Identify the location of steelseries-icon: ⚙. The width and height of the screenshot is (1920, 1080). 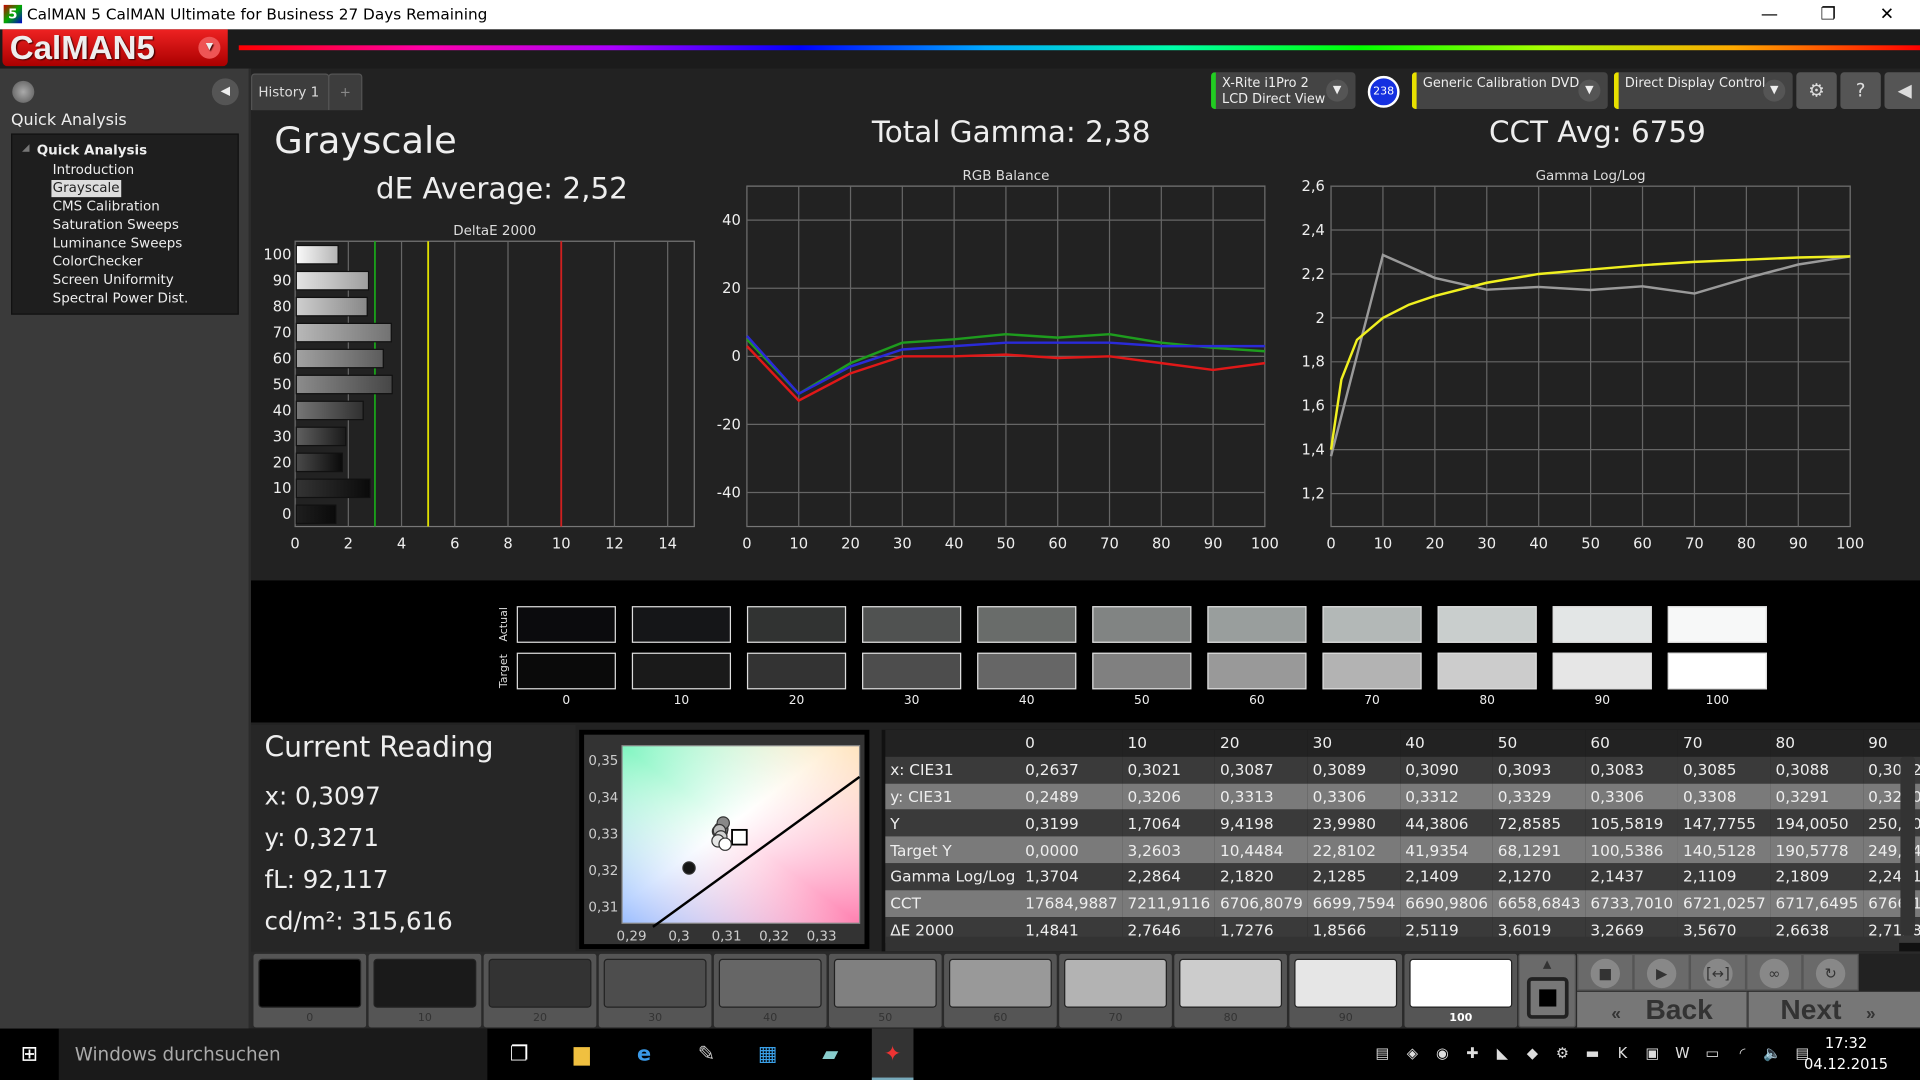
(1562, 1053).